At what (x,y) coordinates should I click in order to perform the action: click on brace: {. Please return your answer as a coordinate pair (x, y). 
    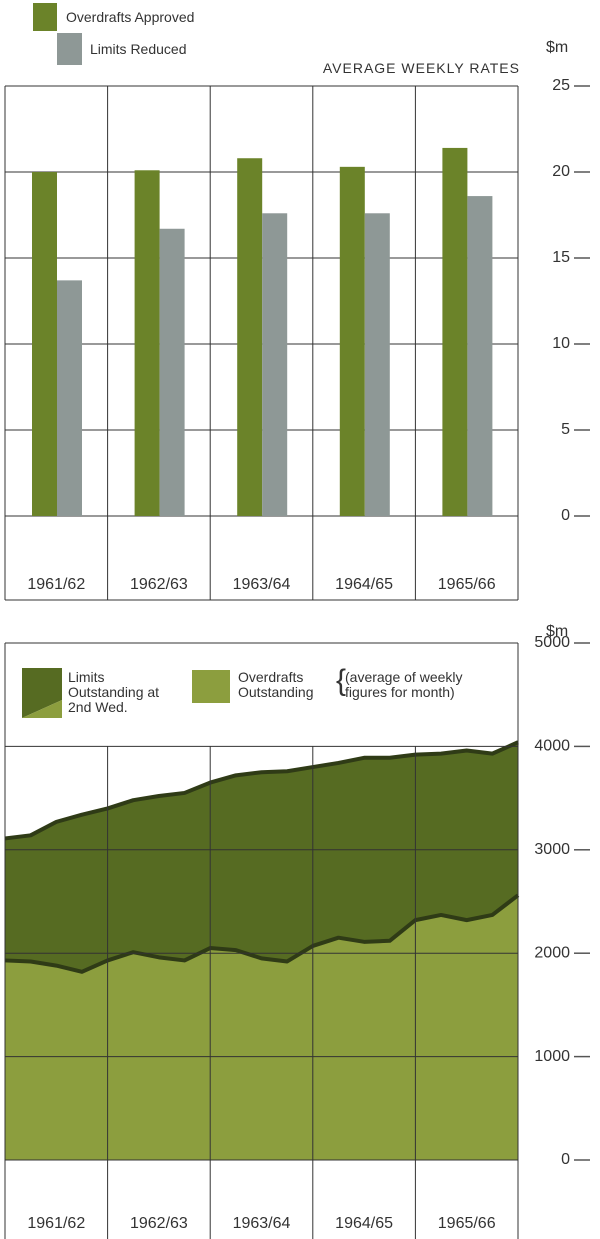
    Looking at the image, I should click on (341, 680).